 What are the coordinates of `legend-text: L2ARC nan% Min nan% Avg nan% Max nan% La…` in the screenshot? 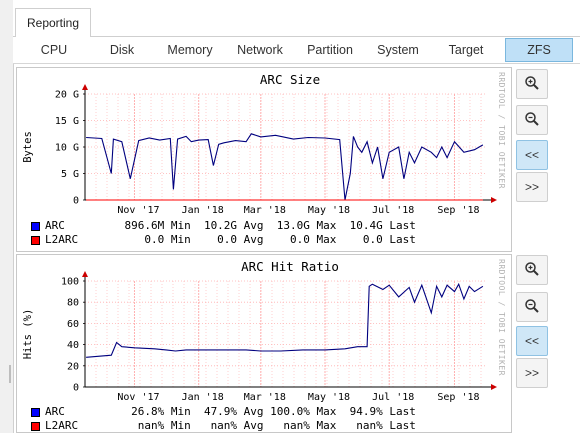 It's located at (230, 425).